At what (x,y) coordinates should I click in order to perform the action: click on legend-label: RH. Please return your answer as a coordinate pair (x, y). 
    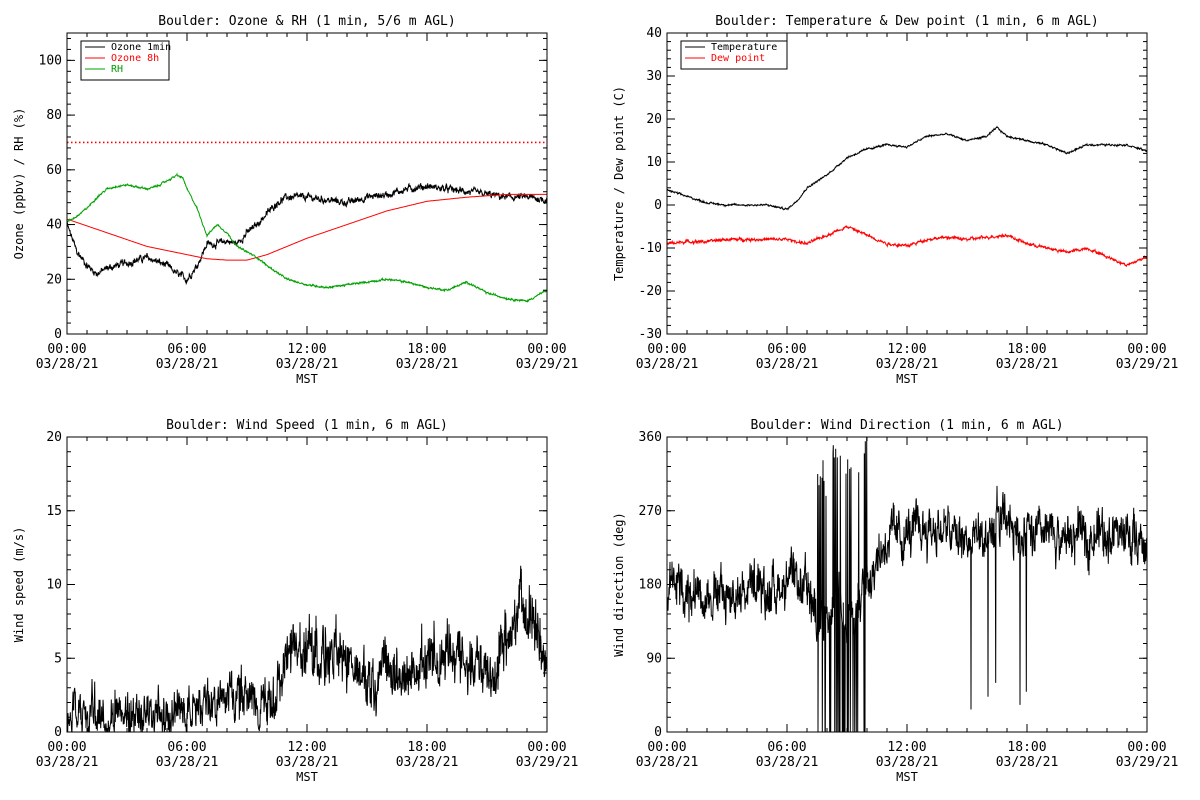
    Looking at the image, I should click on (117, 69).